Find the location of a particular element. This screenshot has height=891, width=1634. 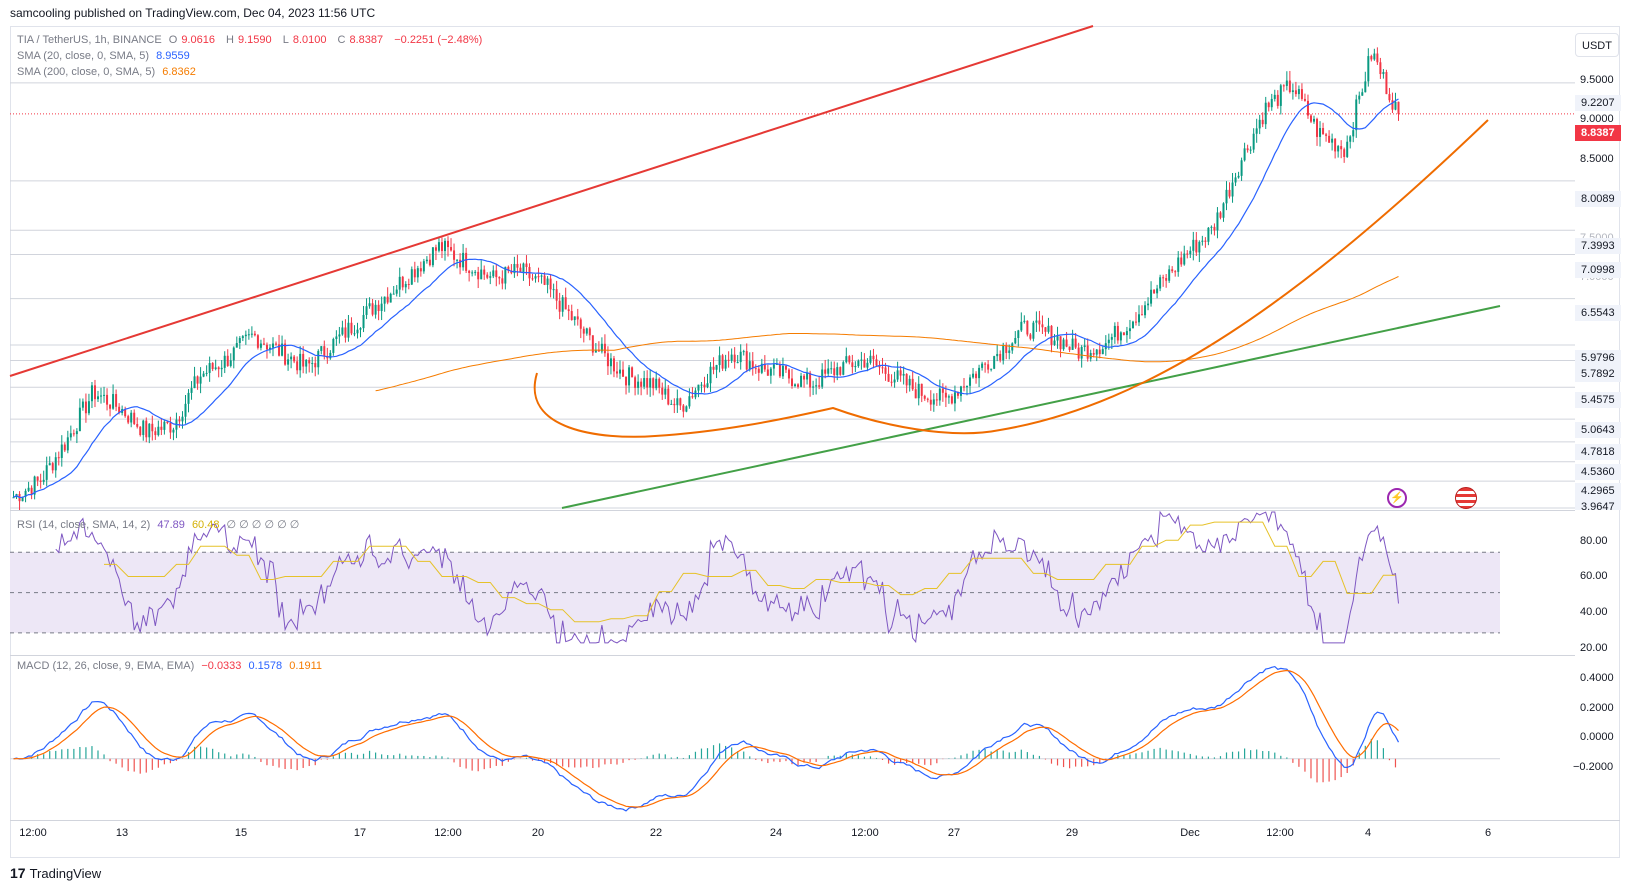

price-label: 8.0089 is located at coordinates (1598, 199).